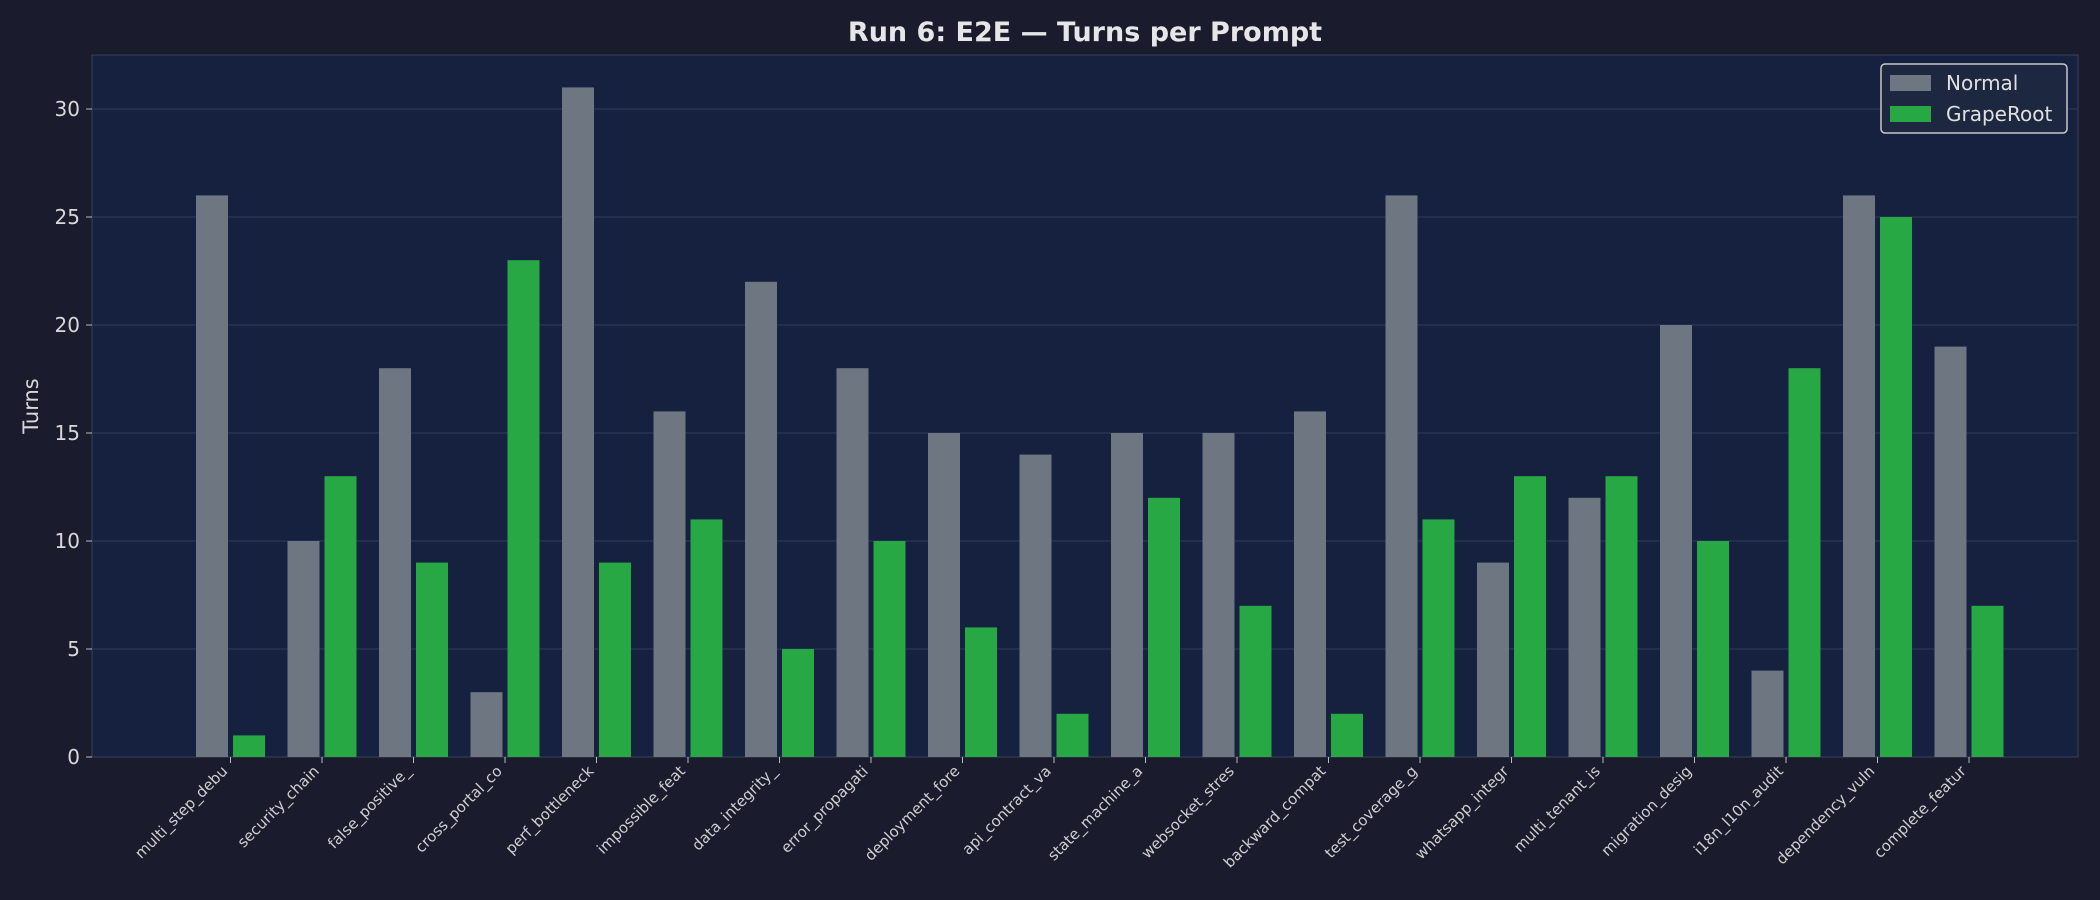 Image resolution: width=2100 pixels, height=900 pixels. Describe the element at coordinates (458, 809) in the screenshot. I see `x-tick-label: cross_portal_co` at that location.